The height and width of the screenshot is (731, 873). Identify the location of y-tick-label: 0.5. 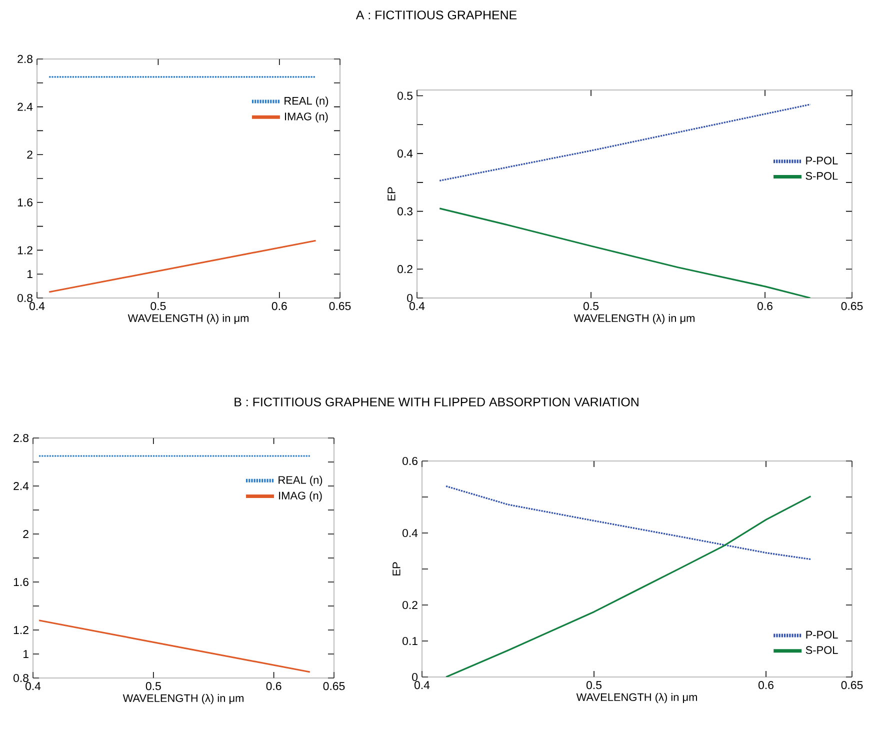
(405, 96).